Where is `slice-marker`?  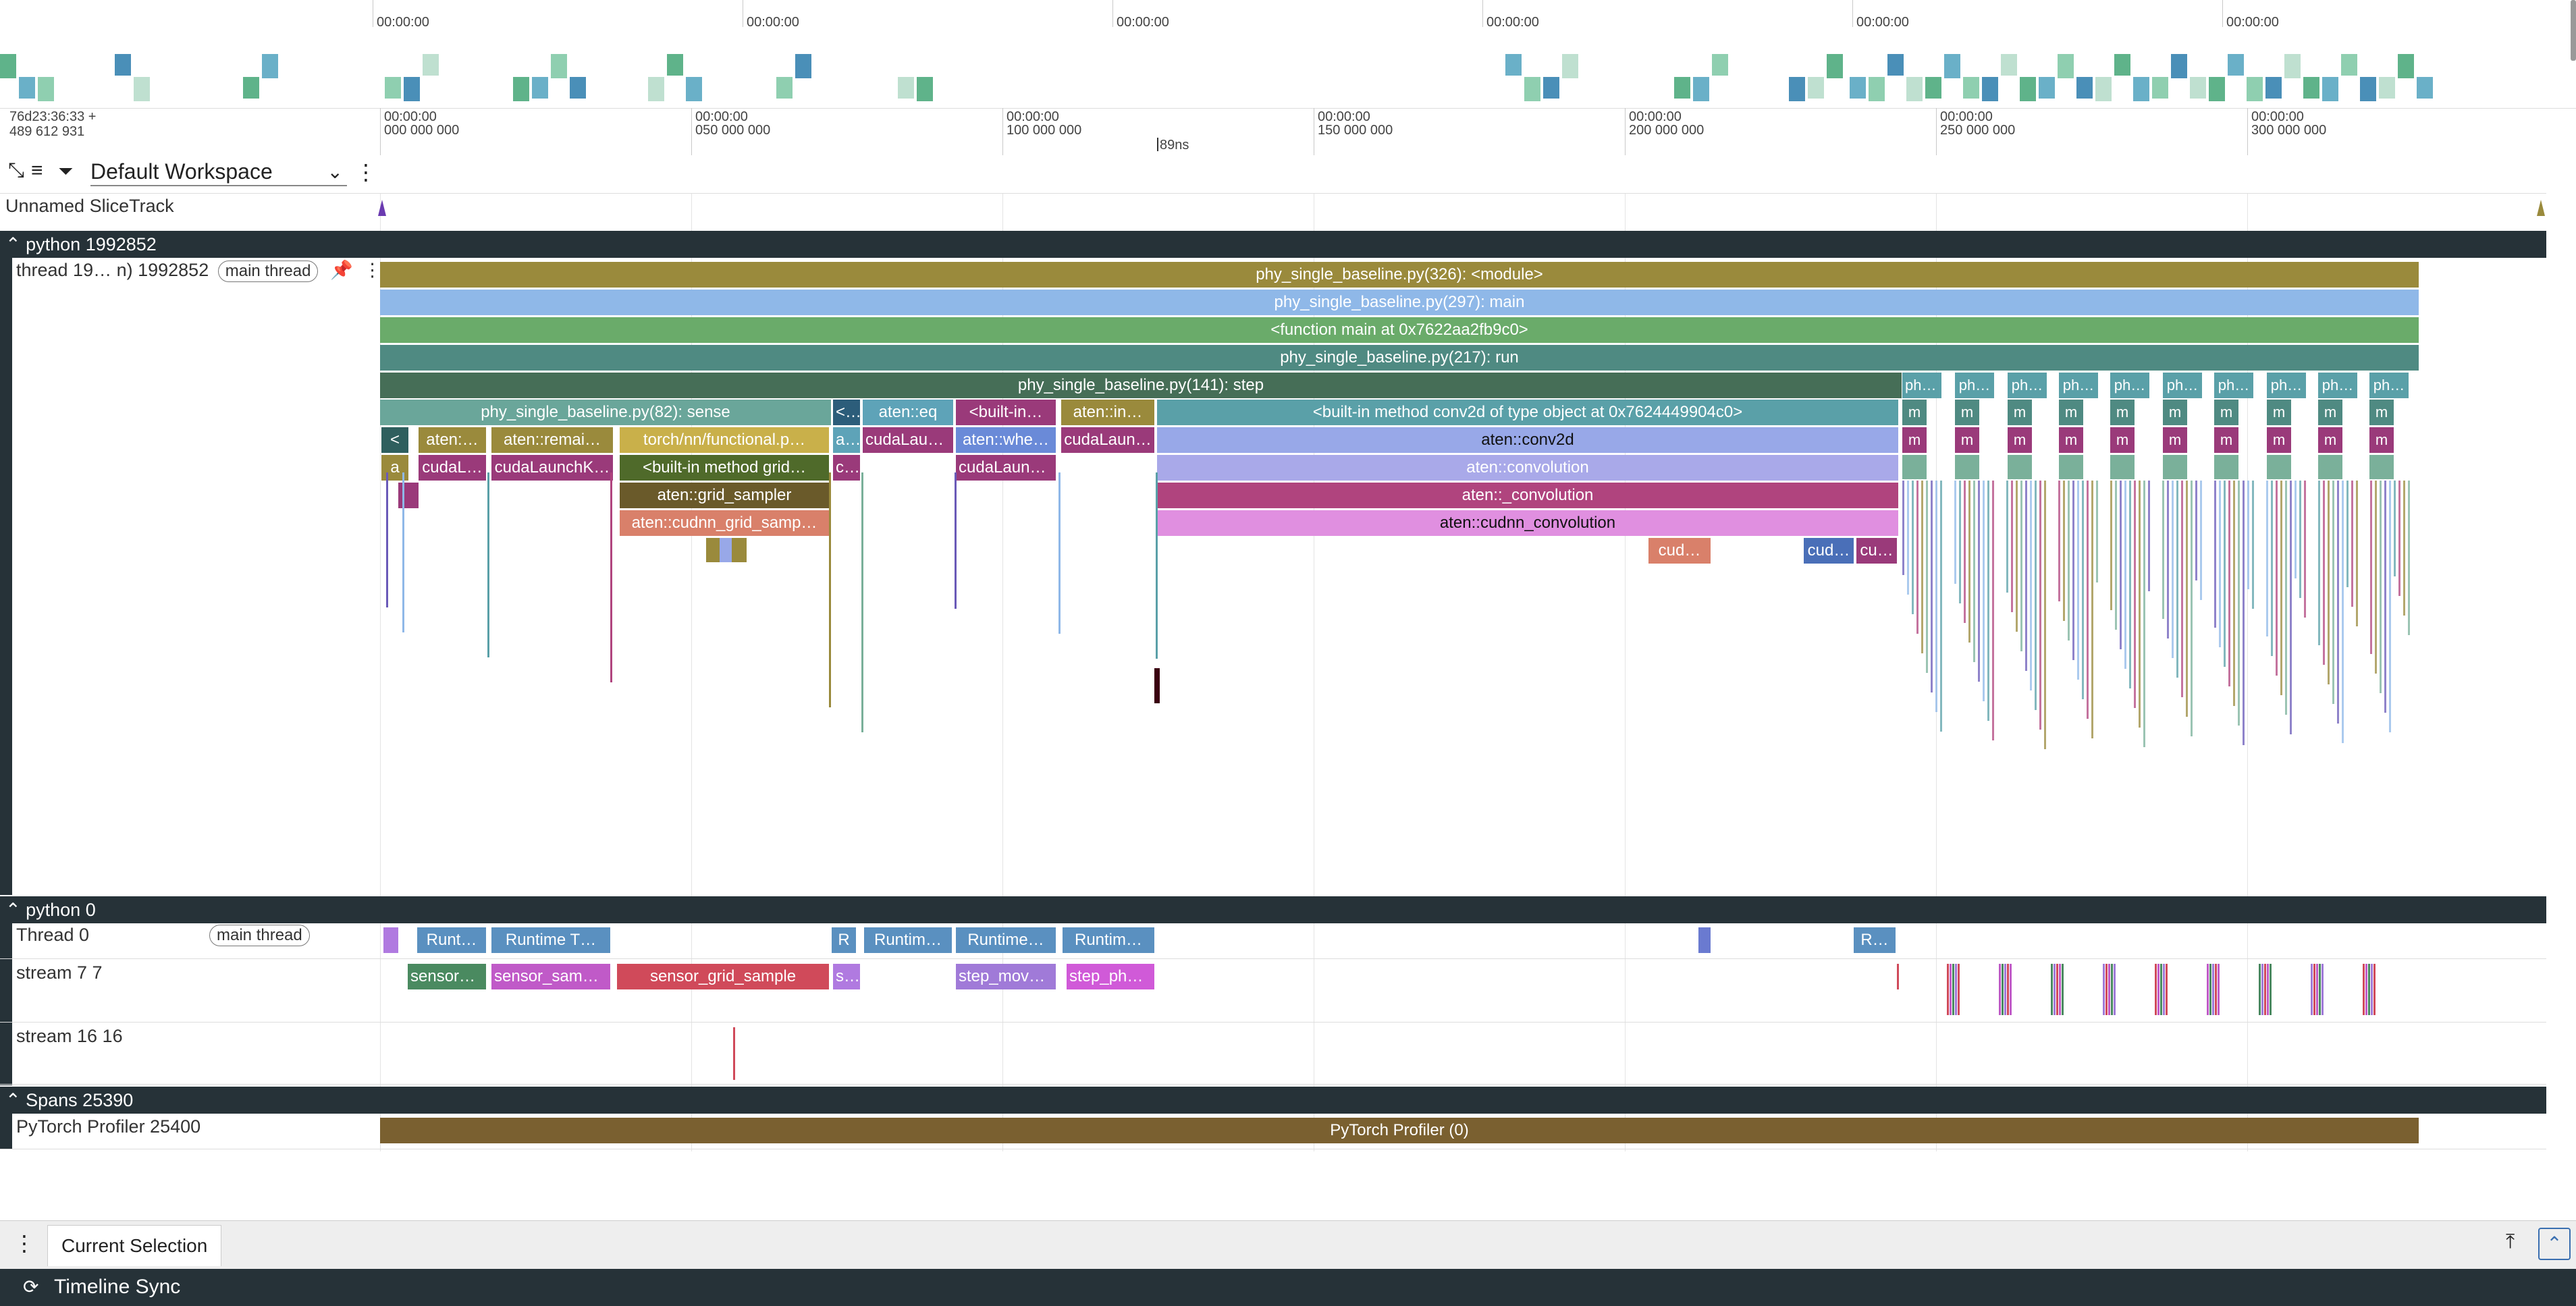 slice-marker is located at coordinates (2541, 208).